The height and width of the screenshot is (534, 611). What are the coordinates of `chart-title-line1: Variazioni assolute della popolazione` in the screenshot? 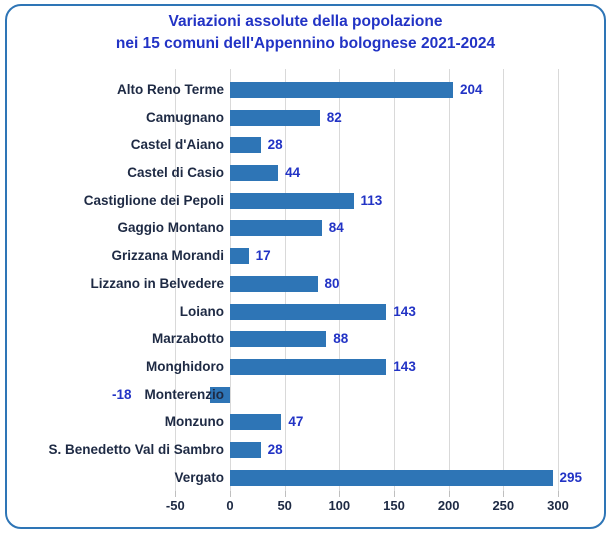 It's located at (305, 21).